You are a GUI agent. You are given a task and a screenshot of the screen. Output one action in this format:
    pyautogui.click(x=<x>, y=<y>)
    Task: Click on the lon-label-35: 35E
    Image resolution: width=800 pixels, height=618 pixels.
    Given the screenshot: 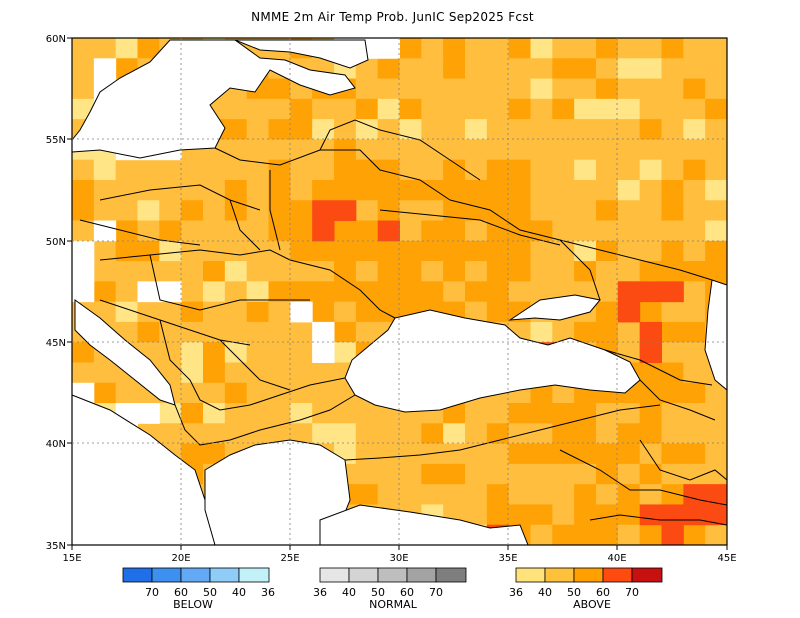 What is the action you would take?
    pyautogui.click(x=507, y=558)
    